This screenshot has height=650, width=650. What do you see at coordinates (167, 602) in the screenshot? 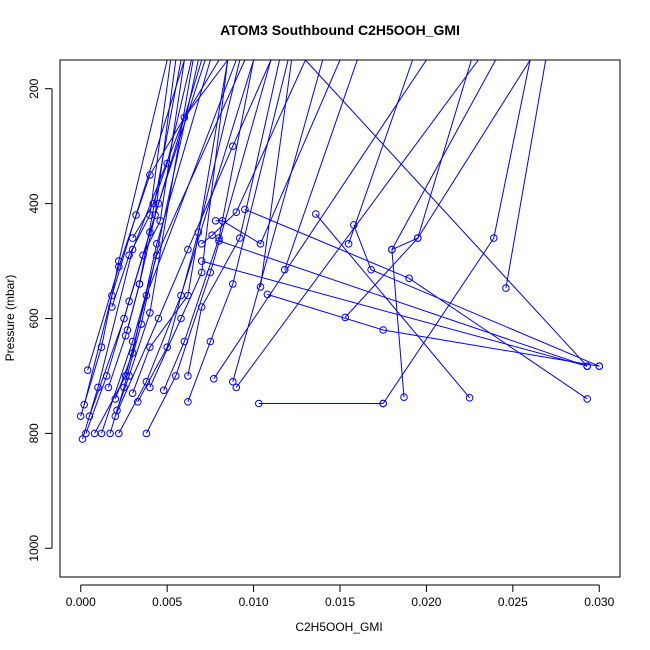
I see `x-tick-label: 0.005` at bounding box center [167, 602].